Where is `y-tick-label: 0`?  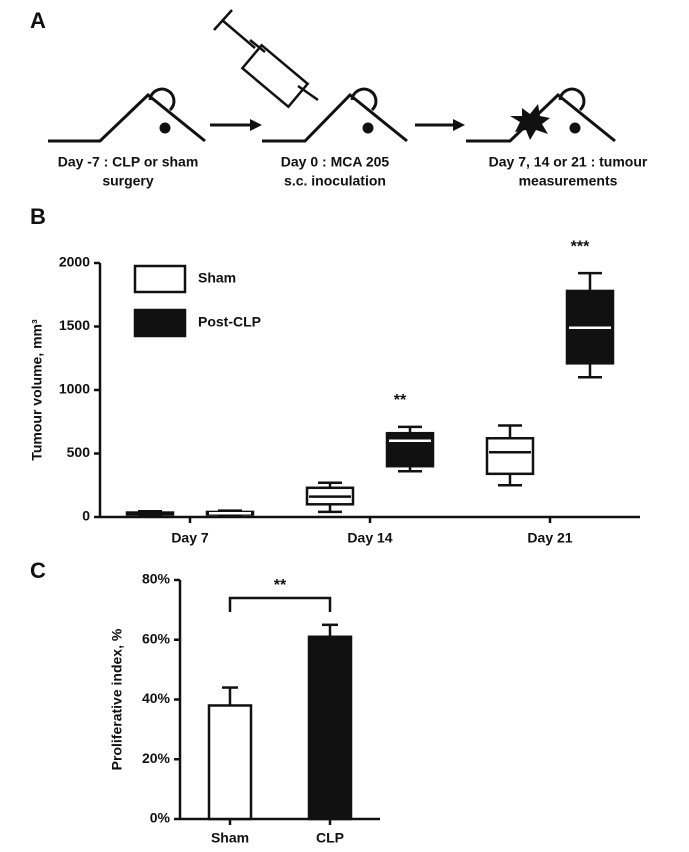
y-tick-label: 0 is located at coordinates (86, 516).